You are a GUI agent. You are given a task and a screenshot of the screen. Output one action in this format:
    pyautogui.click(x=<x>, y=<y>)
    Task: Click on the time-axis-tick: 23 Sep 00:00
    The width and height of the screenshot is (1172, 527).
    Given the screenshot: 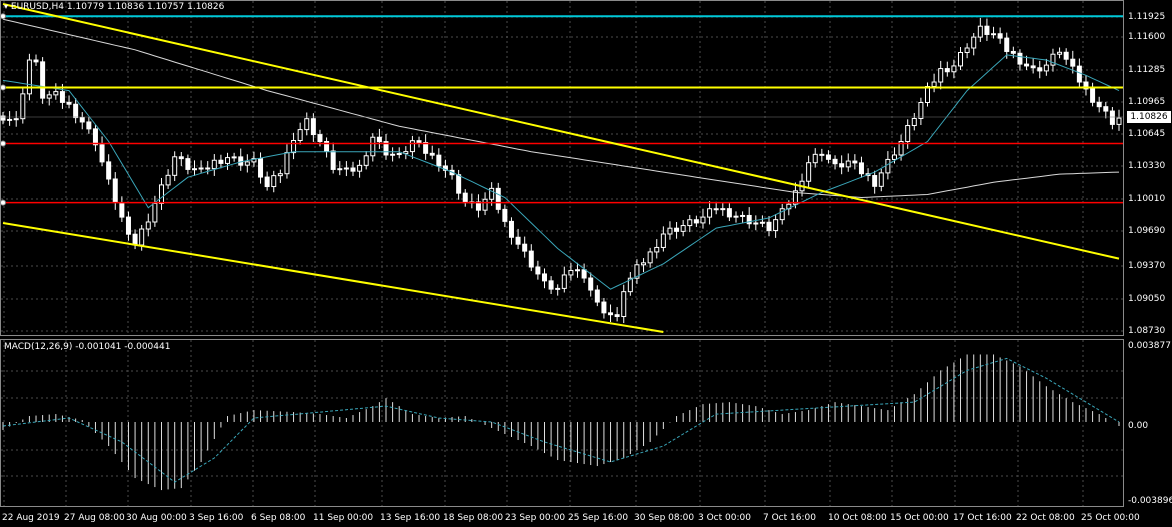 What is the action you would take?
    pyautogui.click(x=535, y=518)
    